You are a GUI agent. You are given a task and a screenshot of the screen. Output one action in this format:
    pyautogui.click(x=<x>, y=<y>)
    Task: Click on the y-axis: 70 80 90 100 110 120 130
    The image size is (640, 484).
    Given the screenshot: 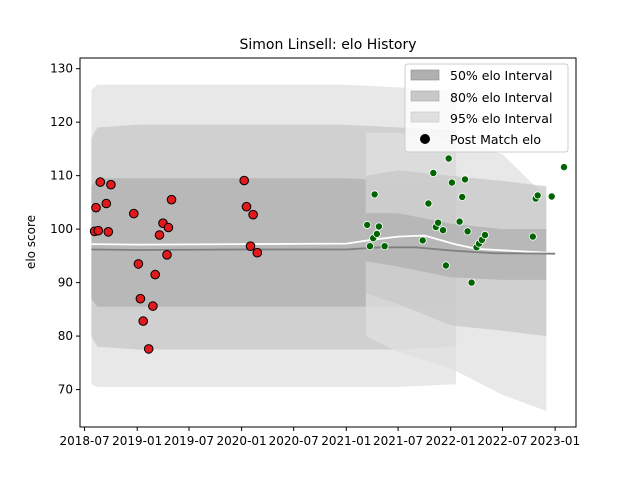 What is the action you would take?
    pyautogui.click(x=65, y=229)
    